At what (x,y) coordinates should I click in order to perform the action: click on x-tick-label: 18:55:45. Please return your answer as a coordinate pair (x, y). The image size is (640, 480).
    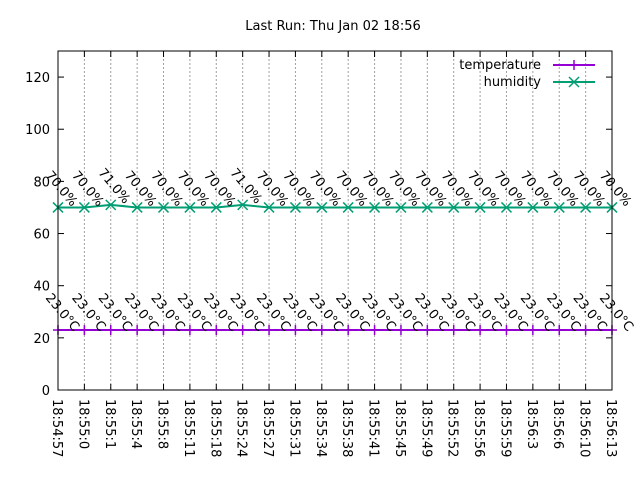
    Looking at the image, I should click on (399, 428).